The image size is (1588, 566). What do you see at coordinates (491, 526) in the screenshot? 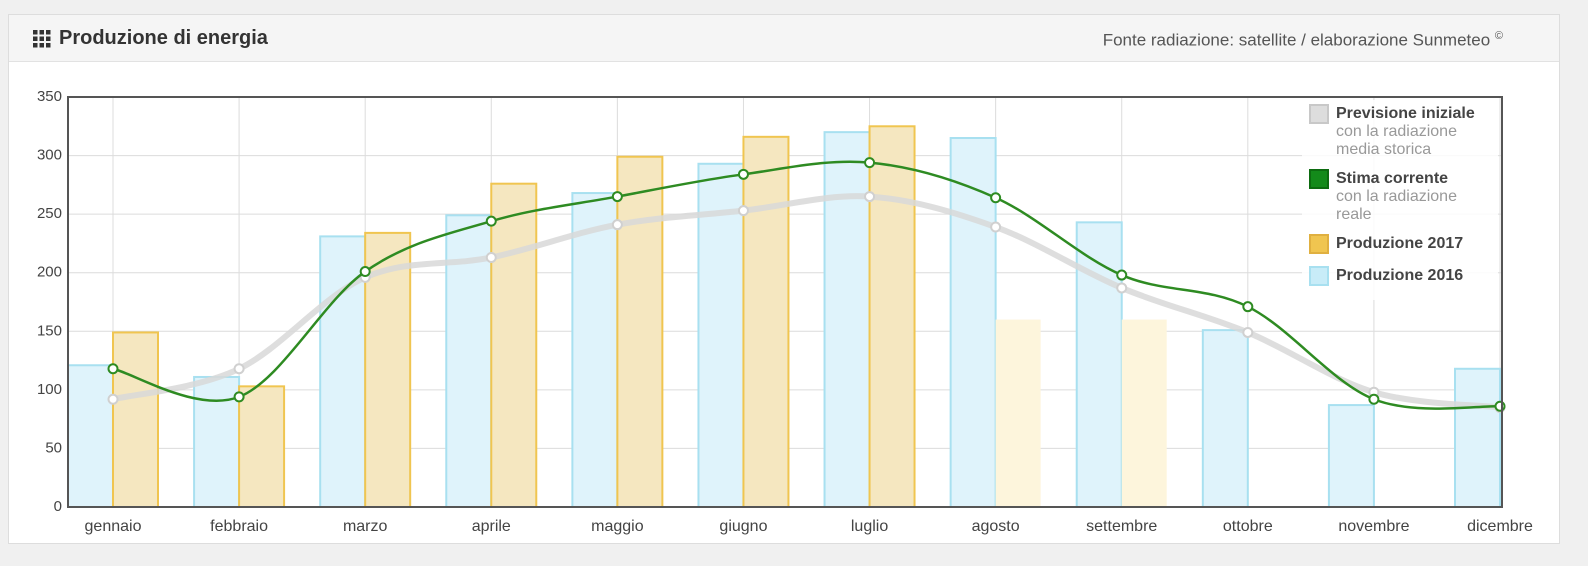
I see `x-tick-label: aprile` at bounding box center [491, 526].